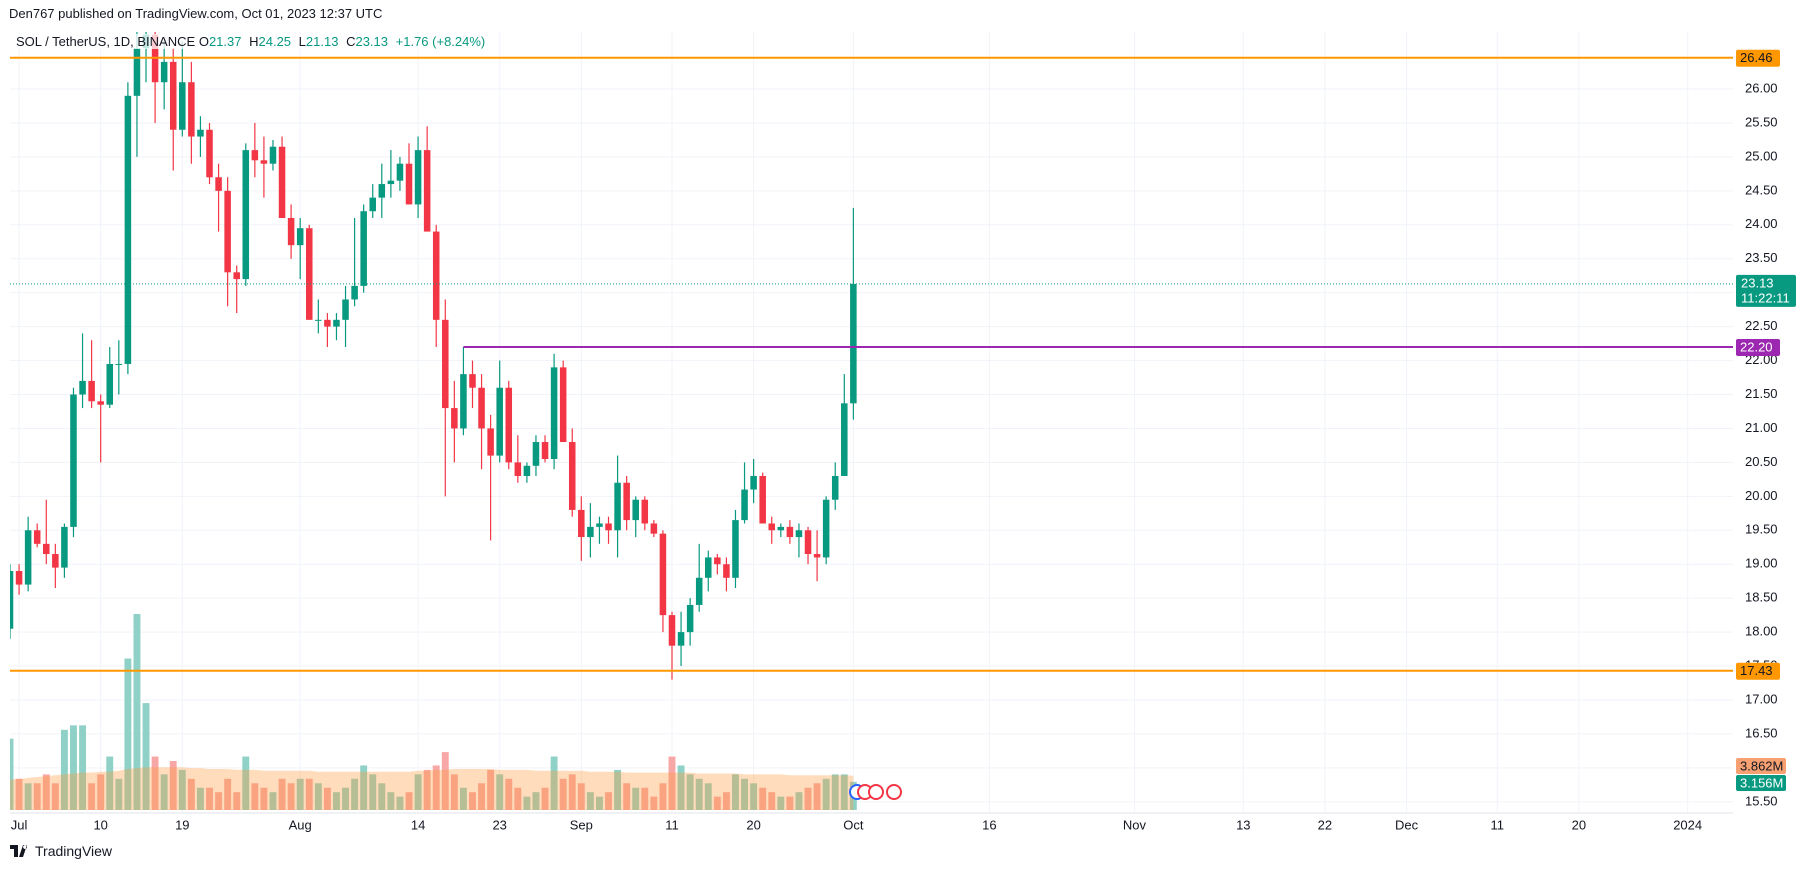 This screenshot has height=869, width=1811. What do you see at coordinates (1756, 57) in the screenshot?
I see `level-label: 26.46` at bounding box center [1756, 57].